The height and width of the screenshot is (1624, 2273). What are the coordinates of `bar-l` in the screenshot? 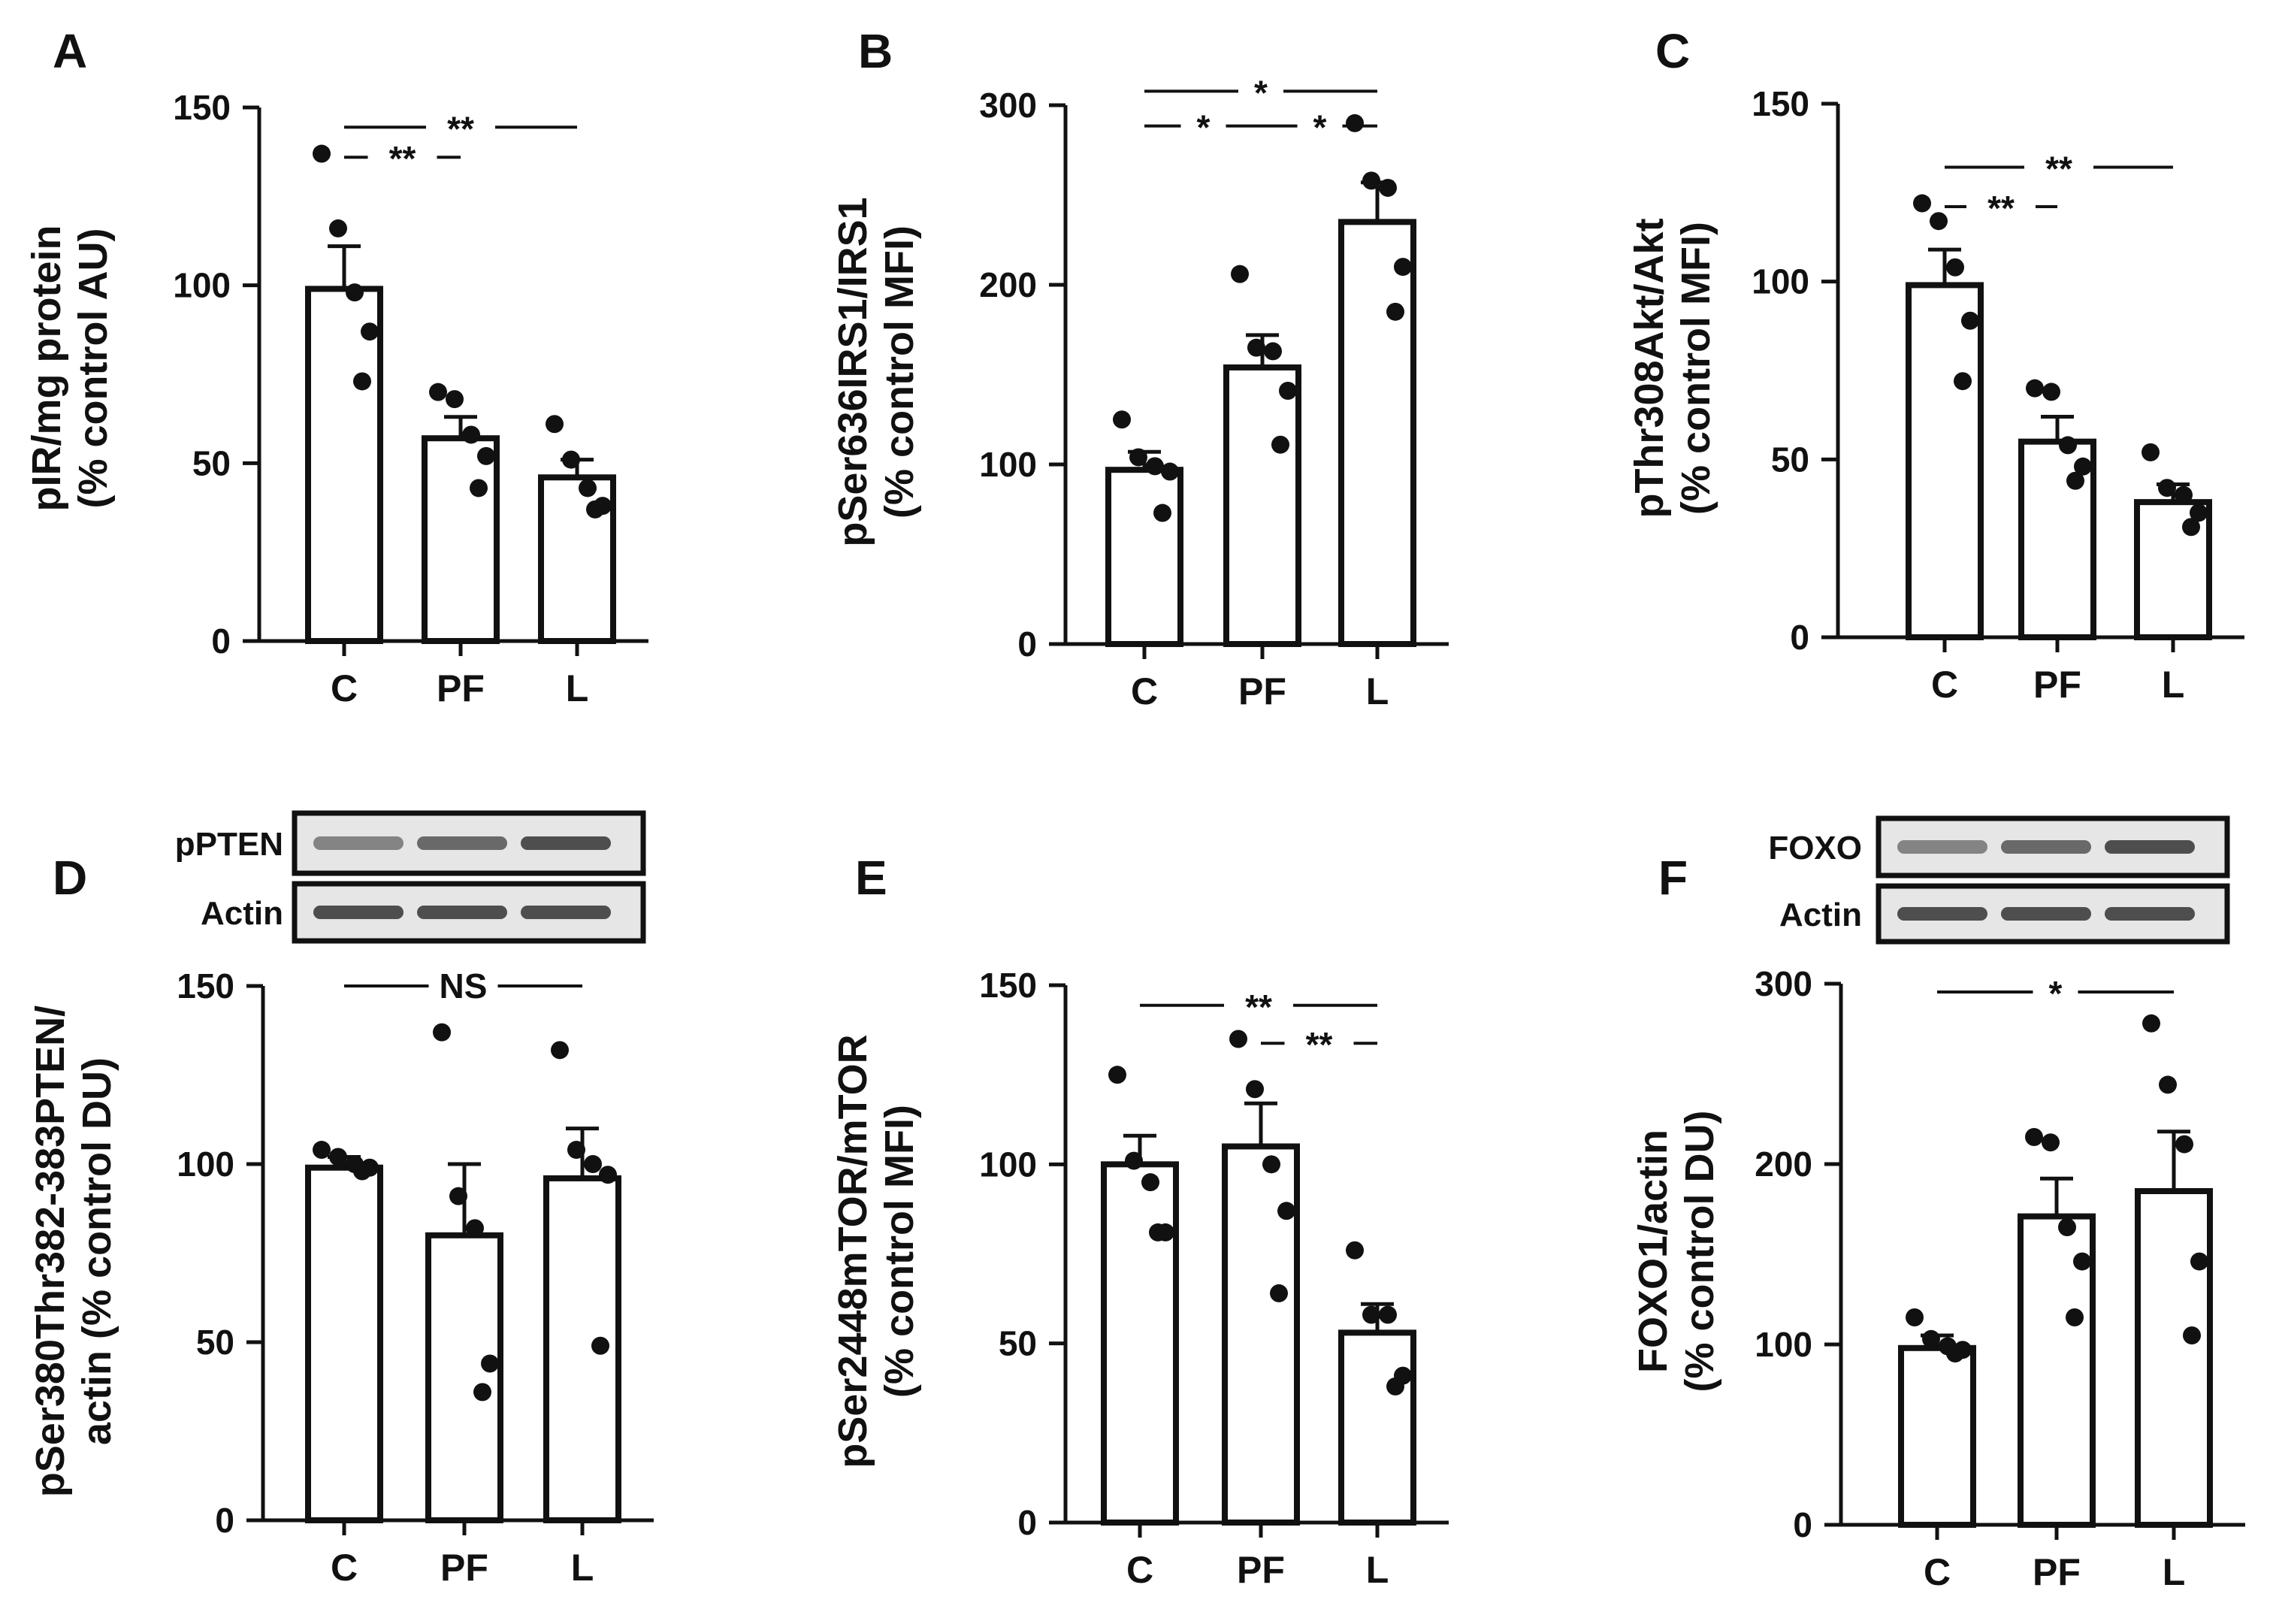 It's located at (2174, 1358).